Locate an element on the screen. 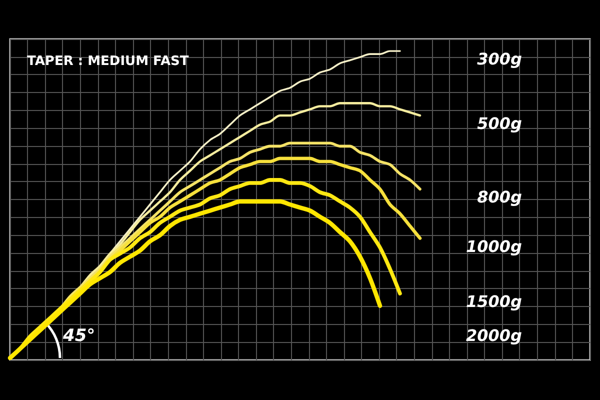 The height and width of the screenshot is (400, 600). text: 2000g is located at coordinates (494, 336).